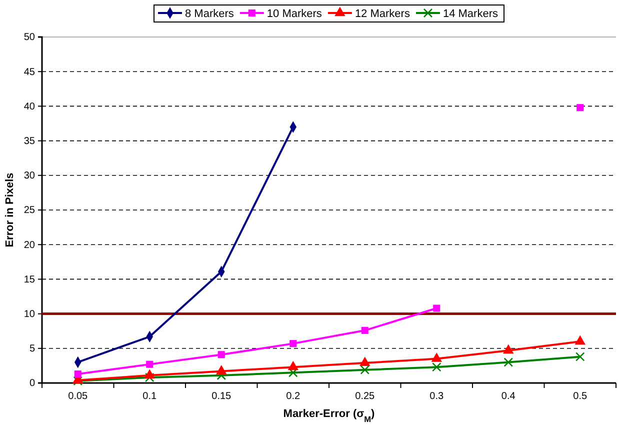 The image size is (618, 426). Describe the element at coordinates (32, 384) in the screenshot. I see `y-tick-label: 0` at that location.